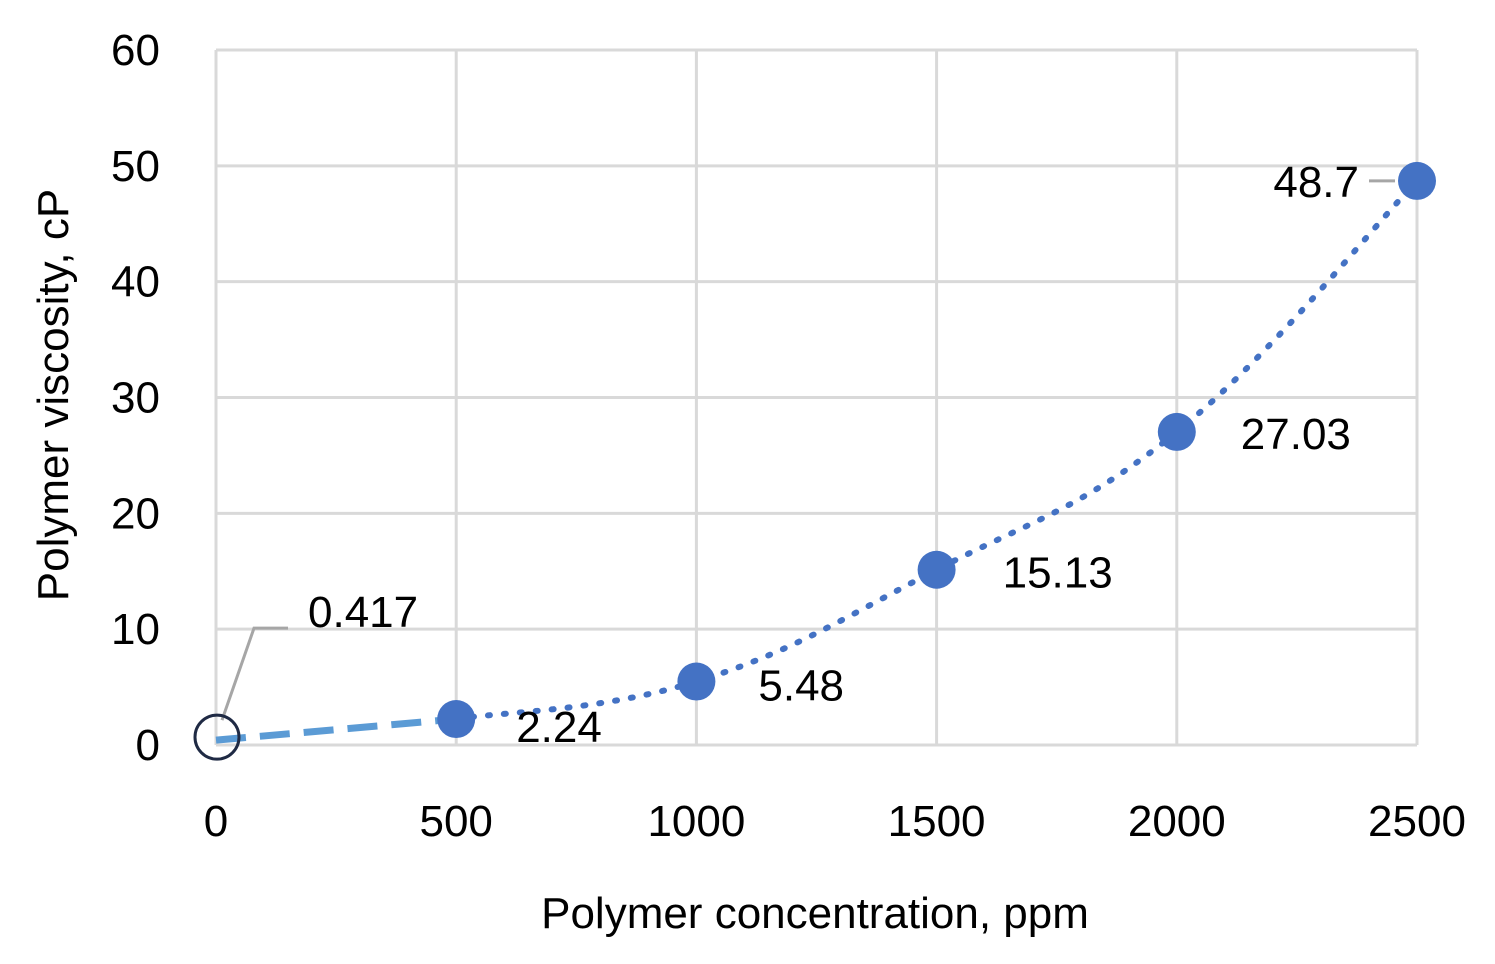  Describe the element at coordinates (148, 745) in the screenshot. I see `y-tick-label: 0` at that location.